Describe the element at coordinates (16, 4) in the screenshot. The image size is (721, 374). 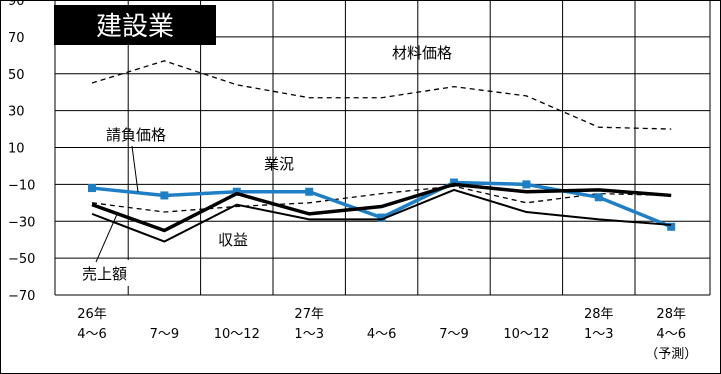
I see `y-tick-label: 90` at that location.